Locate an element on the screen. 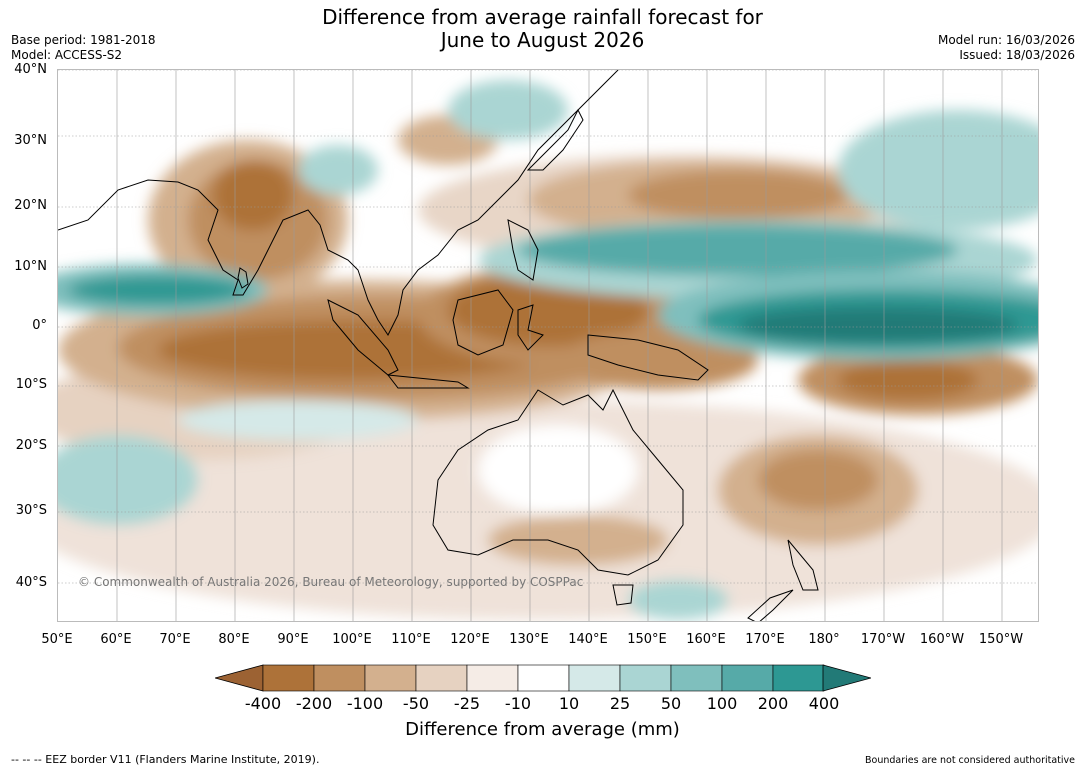 This screenshot has height=770, width=1085. lon-label-170e: 170°E is located at coordinates (765, 639).